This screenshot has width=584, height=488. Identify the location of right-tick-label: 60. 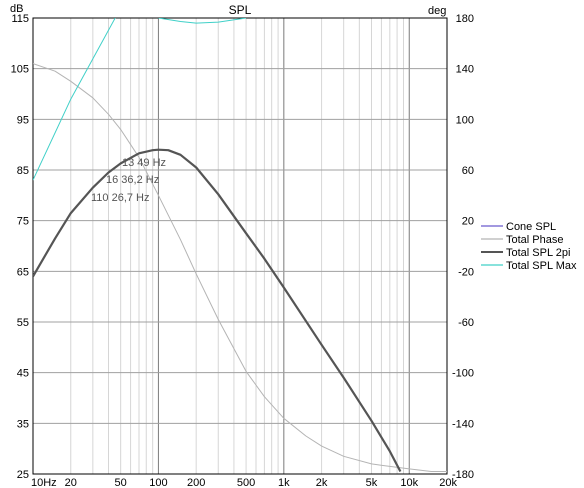
(468, 171).